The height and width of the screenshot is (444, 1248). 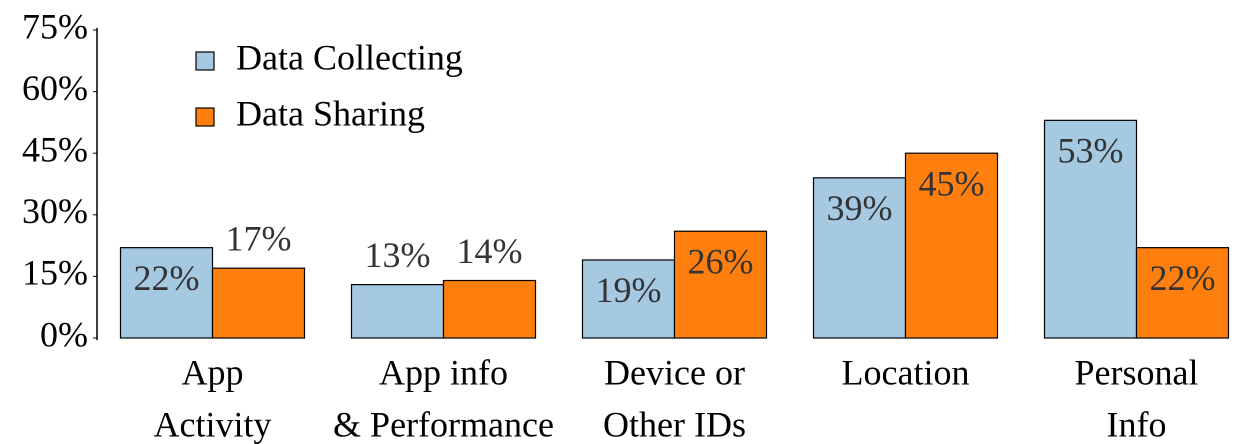 What do you see at coordinates (55, 273) in the screenshot?
I see `y-tick-label: 15%` at bounding box center [55, 273].